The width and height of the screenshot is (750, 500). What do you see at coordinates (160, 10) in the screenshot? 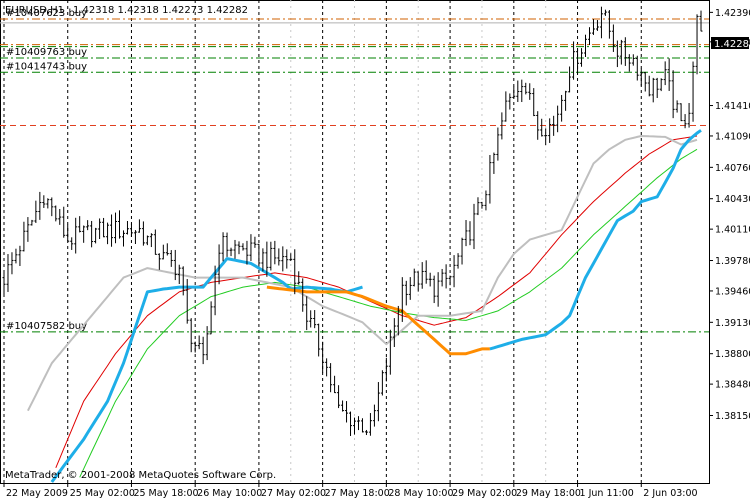
I see `chart-ohlc-readout: 1.42318 1.42318 1.42273 1.42282` at bounding box center [160, 10].